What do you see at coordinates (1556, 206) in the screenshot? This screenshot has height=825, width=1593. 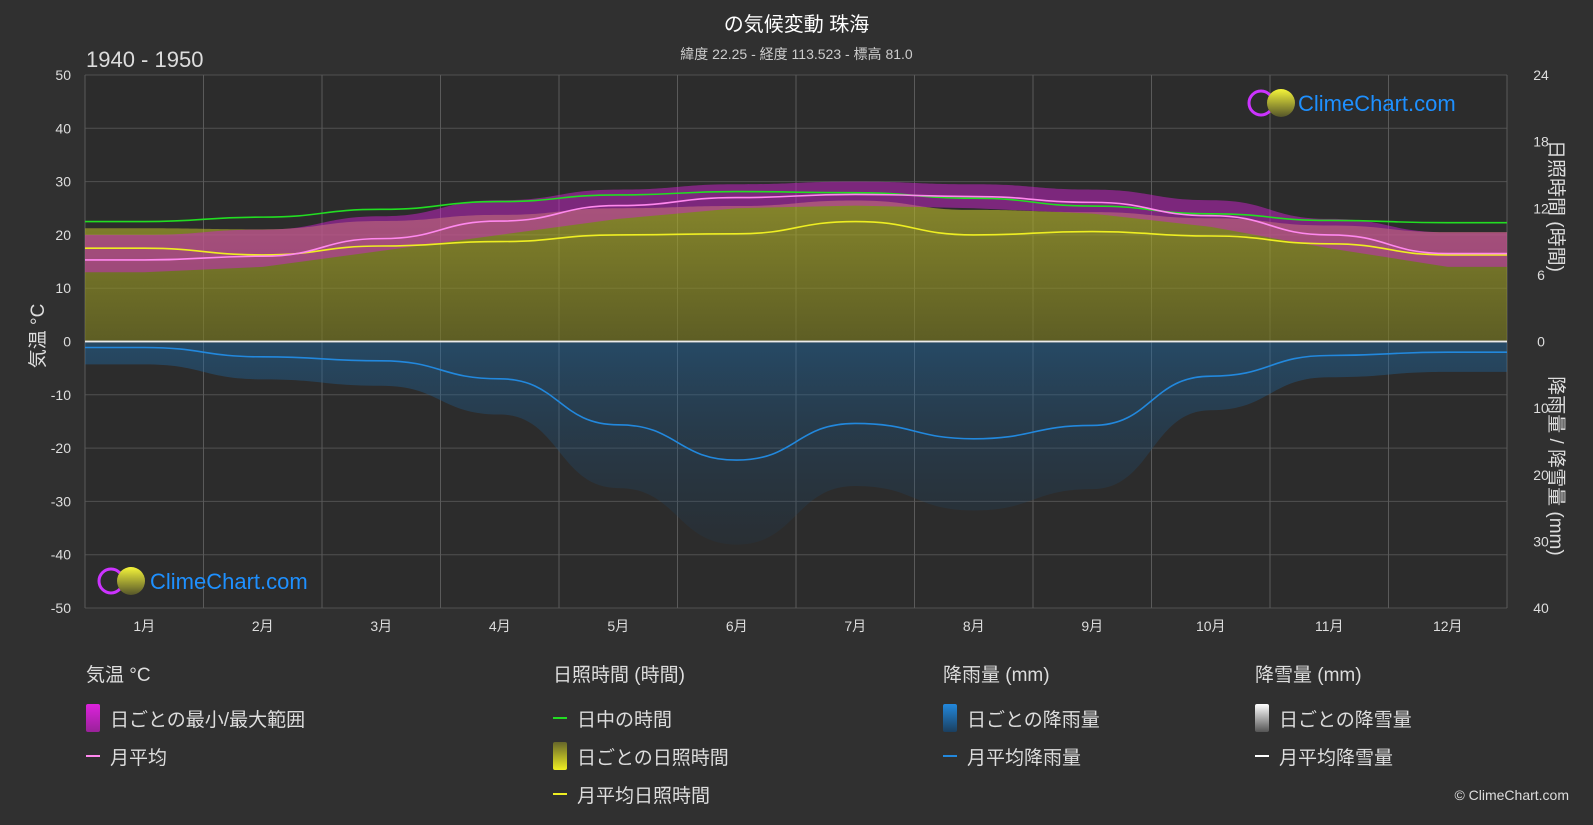 I see `right-top-axis-label: 日照時間 (時間)` at bounding box center [1556, 206].